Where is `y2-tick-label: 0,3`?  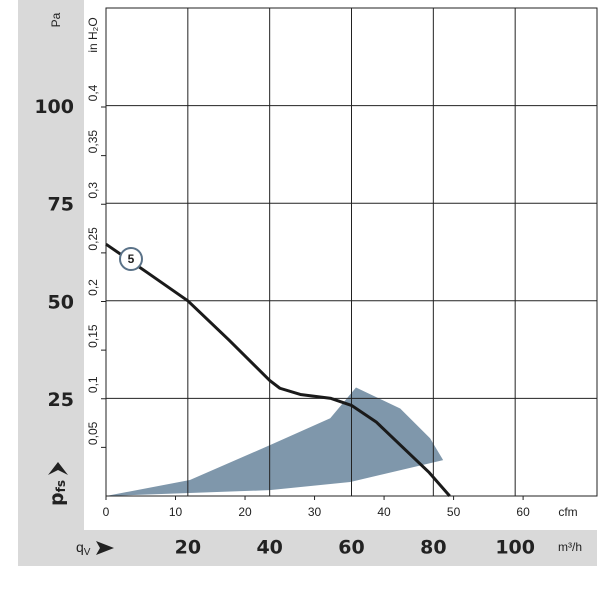 y2-tick-label: 0,3 is located at coordinates (93, 190).